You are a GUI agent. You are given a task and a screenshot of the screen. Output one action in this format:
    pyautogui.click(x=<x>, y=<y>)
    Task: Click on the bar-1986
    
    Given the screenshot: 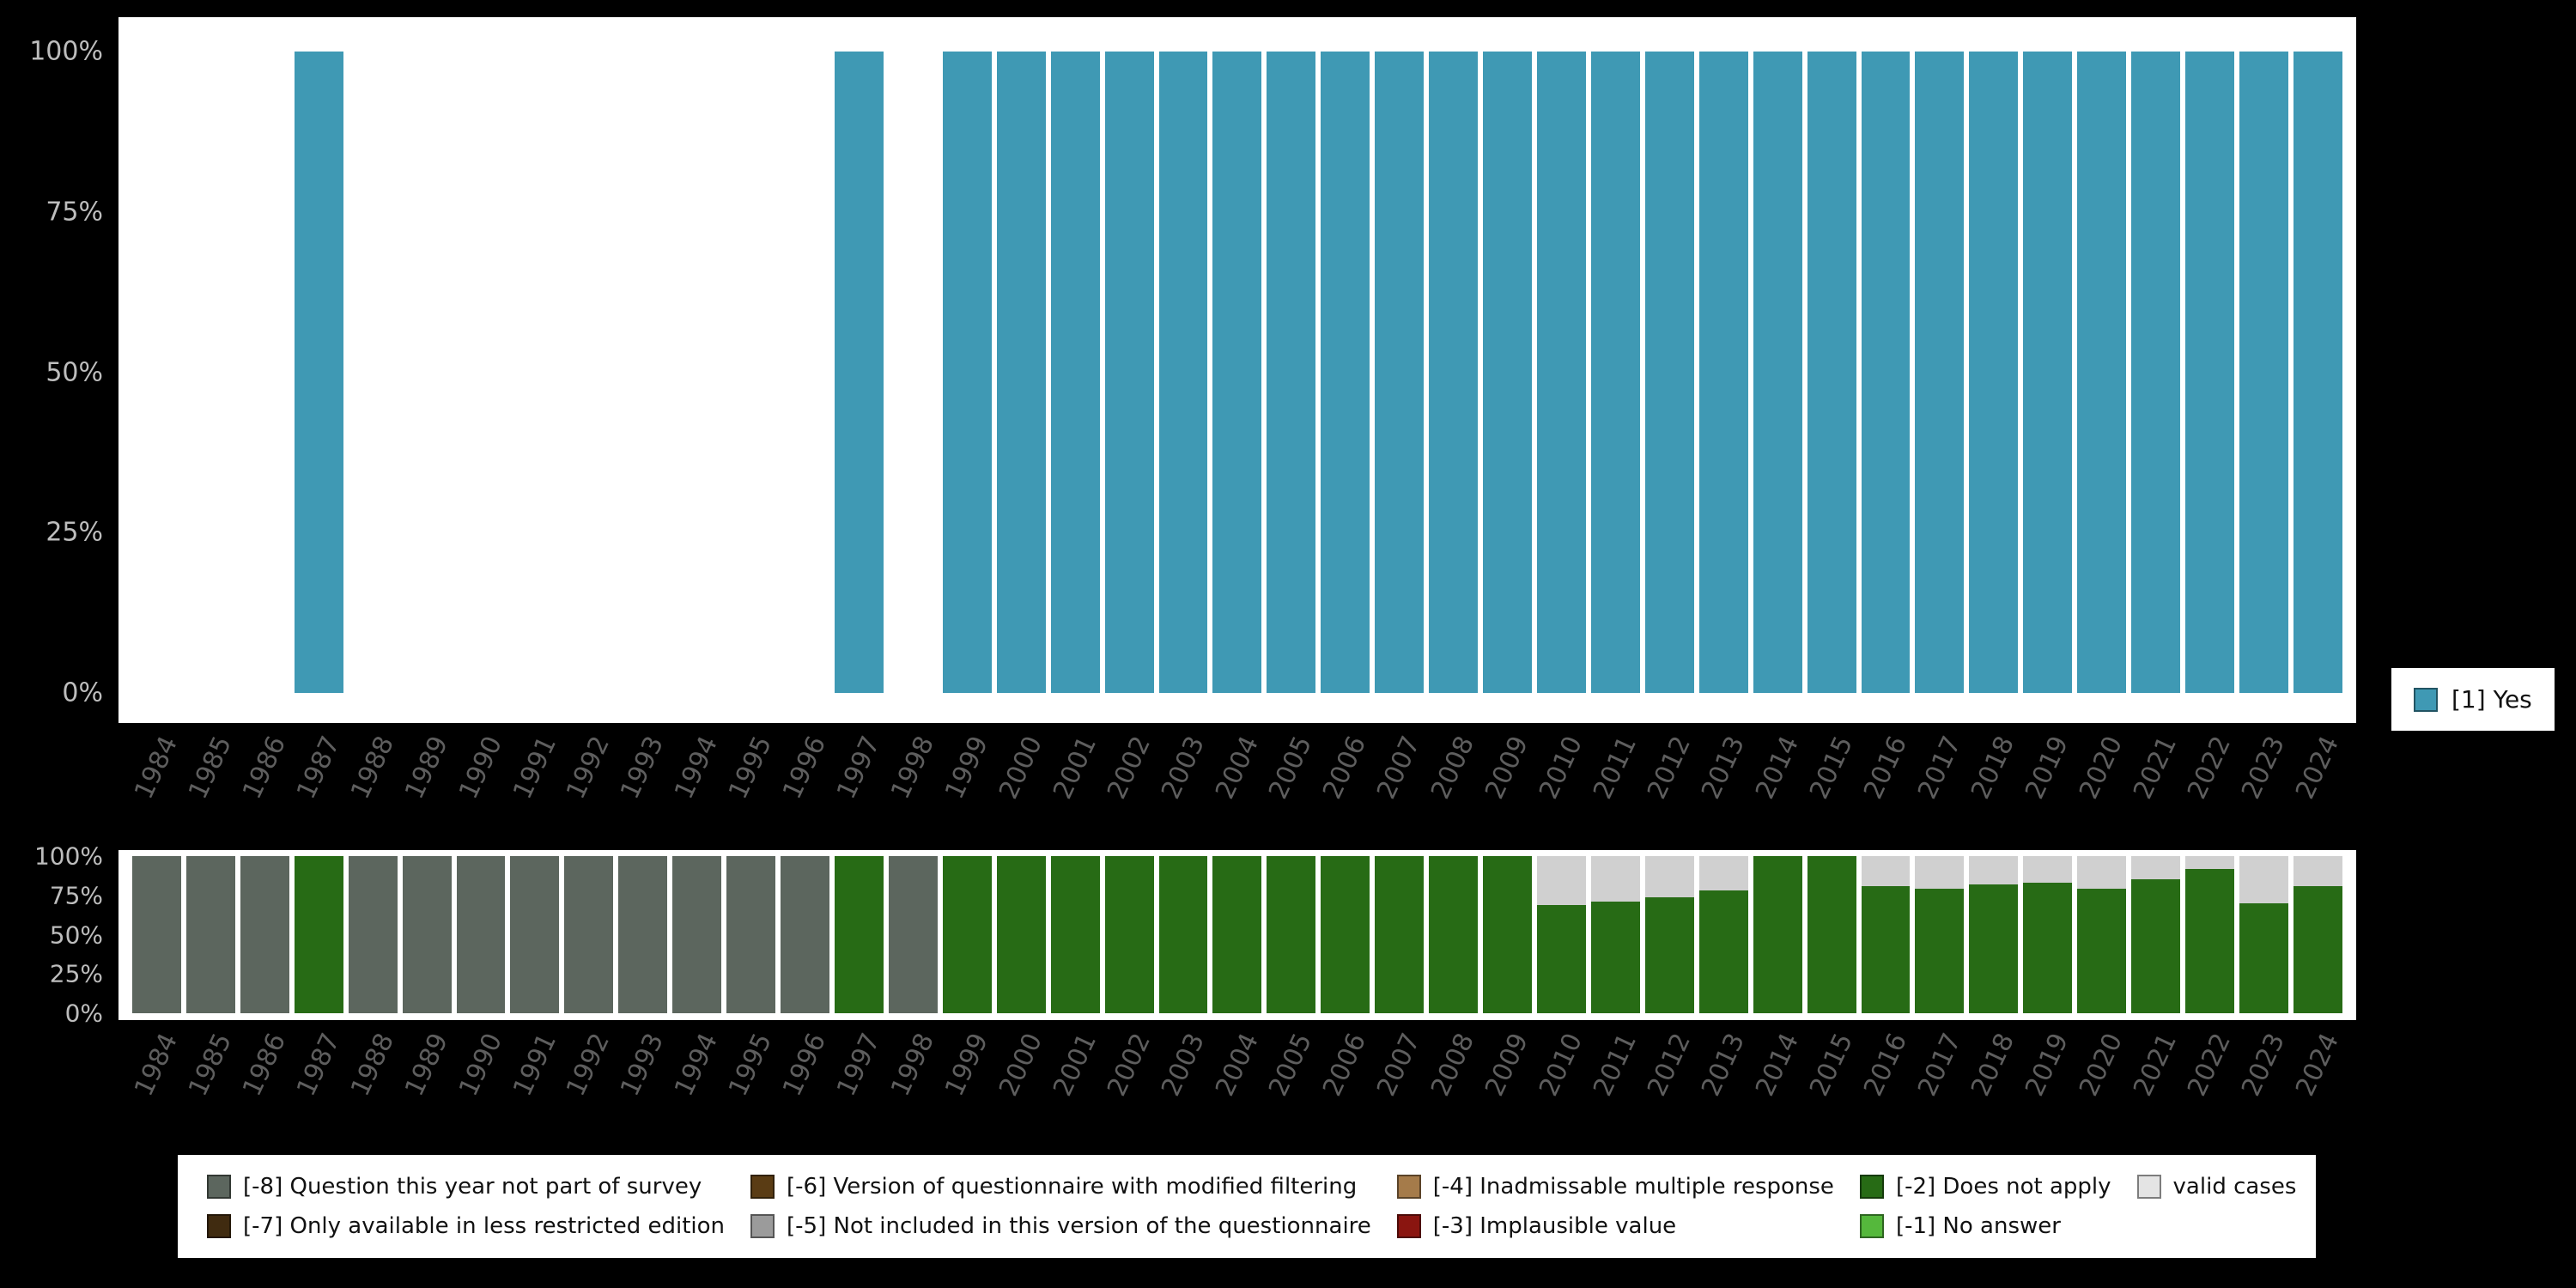 What is the action you would take?
    pyautogui.click(x=264, y=935)
    